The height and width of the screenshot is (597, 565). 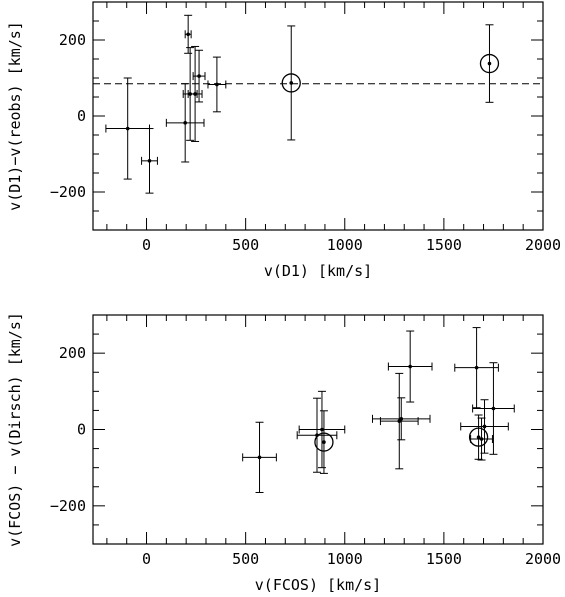 What do you see at coordinates (15, 429) in the screenshot?
I see `y-axis-label: v(FCOS) − v(Dirsch) [km/s]` at bounding box center [15, 429].